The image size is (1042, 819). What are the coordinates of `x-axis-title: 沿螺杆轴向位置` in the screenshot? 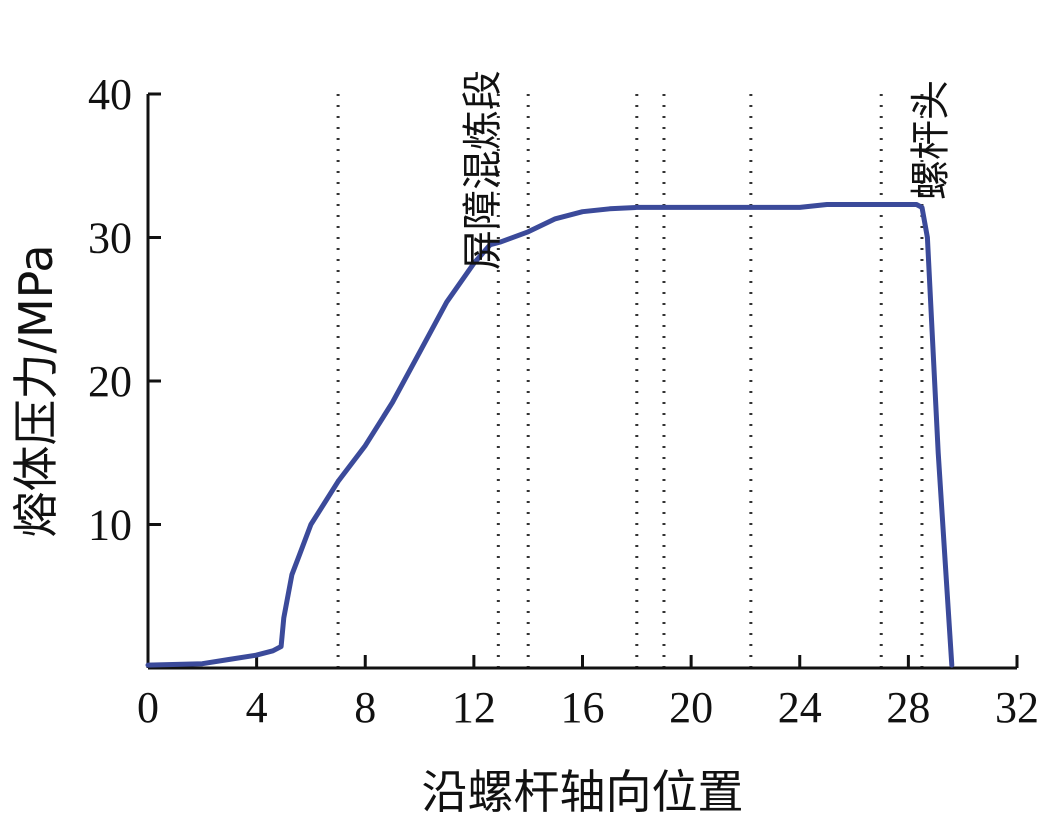 It's located at (583, 792).